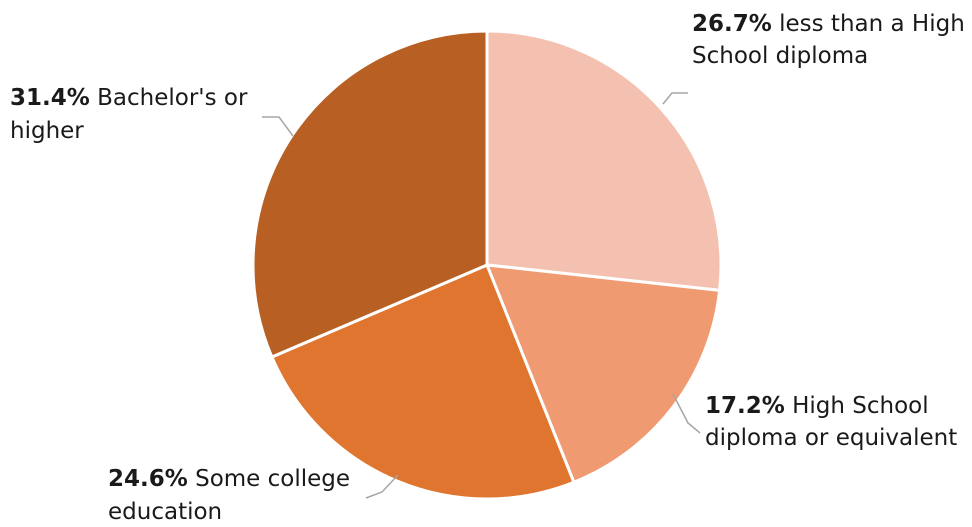 The width and height of the screenshot is (972, 527). I want to click on slice-label-3: 31.4% Bachelor's or, so click(129, 98).